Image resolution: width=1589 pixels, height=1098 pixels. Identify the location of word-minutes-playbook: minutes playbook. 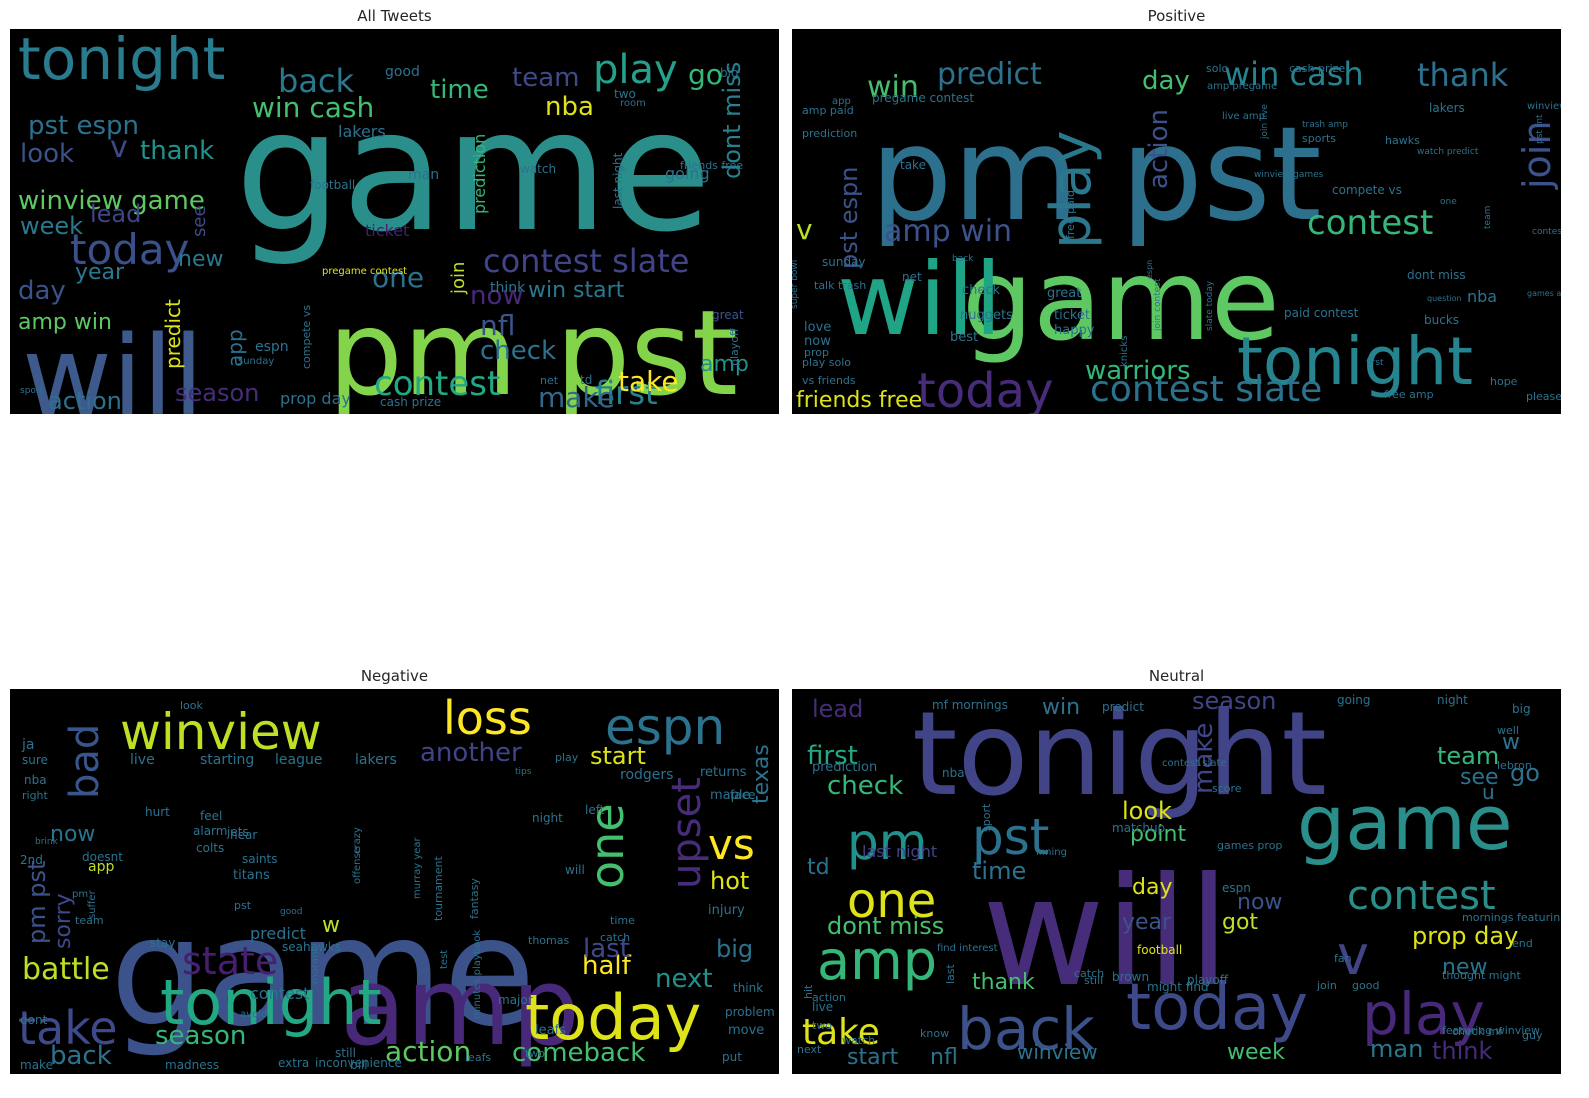
(477, 974).